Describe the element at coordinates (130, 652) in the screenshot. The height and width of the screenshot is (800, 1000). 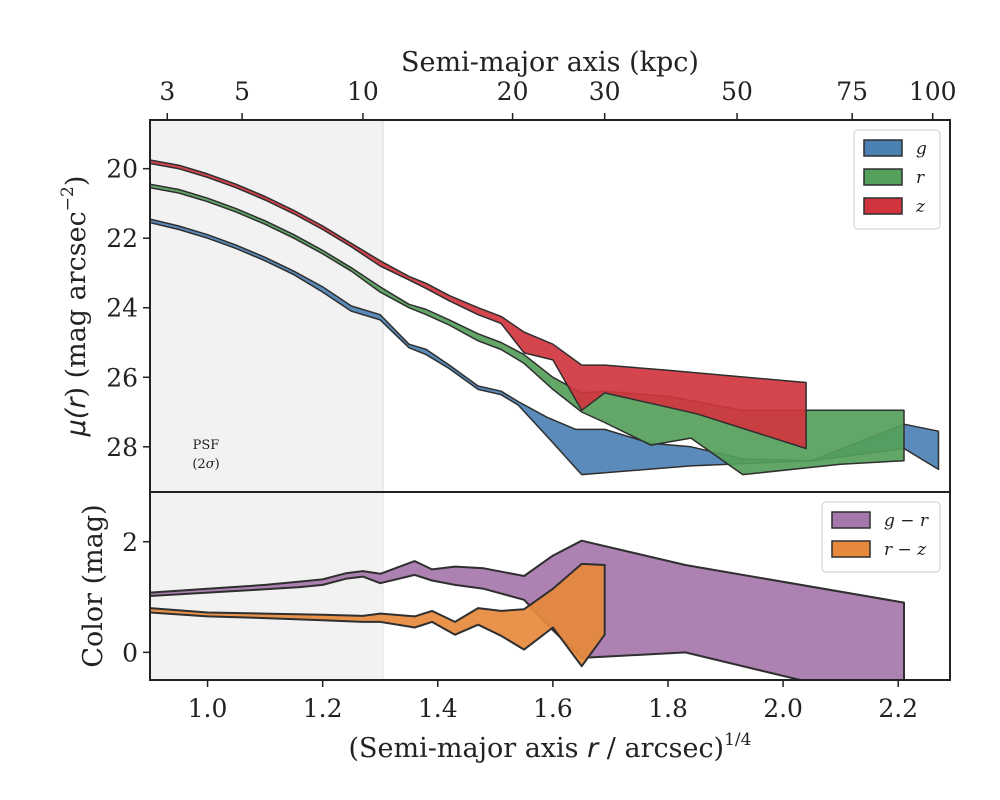
I see `color-ytick-label-0: 0` at that location.